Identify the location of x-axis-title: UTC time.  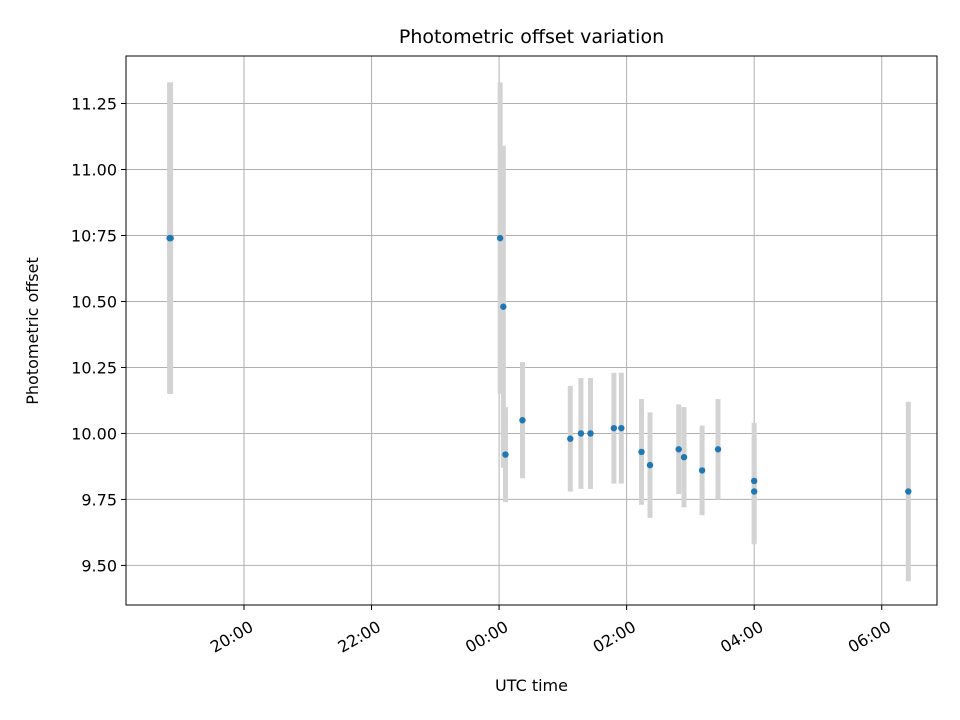
(531, 685).